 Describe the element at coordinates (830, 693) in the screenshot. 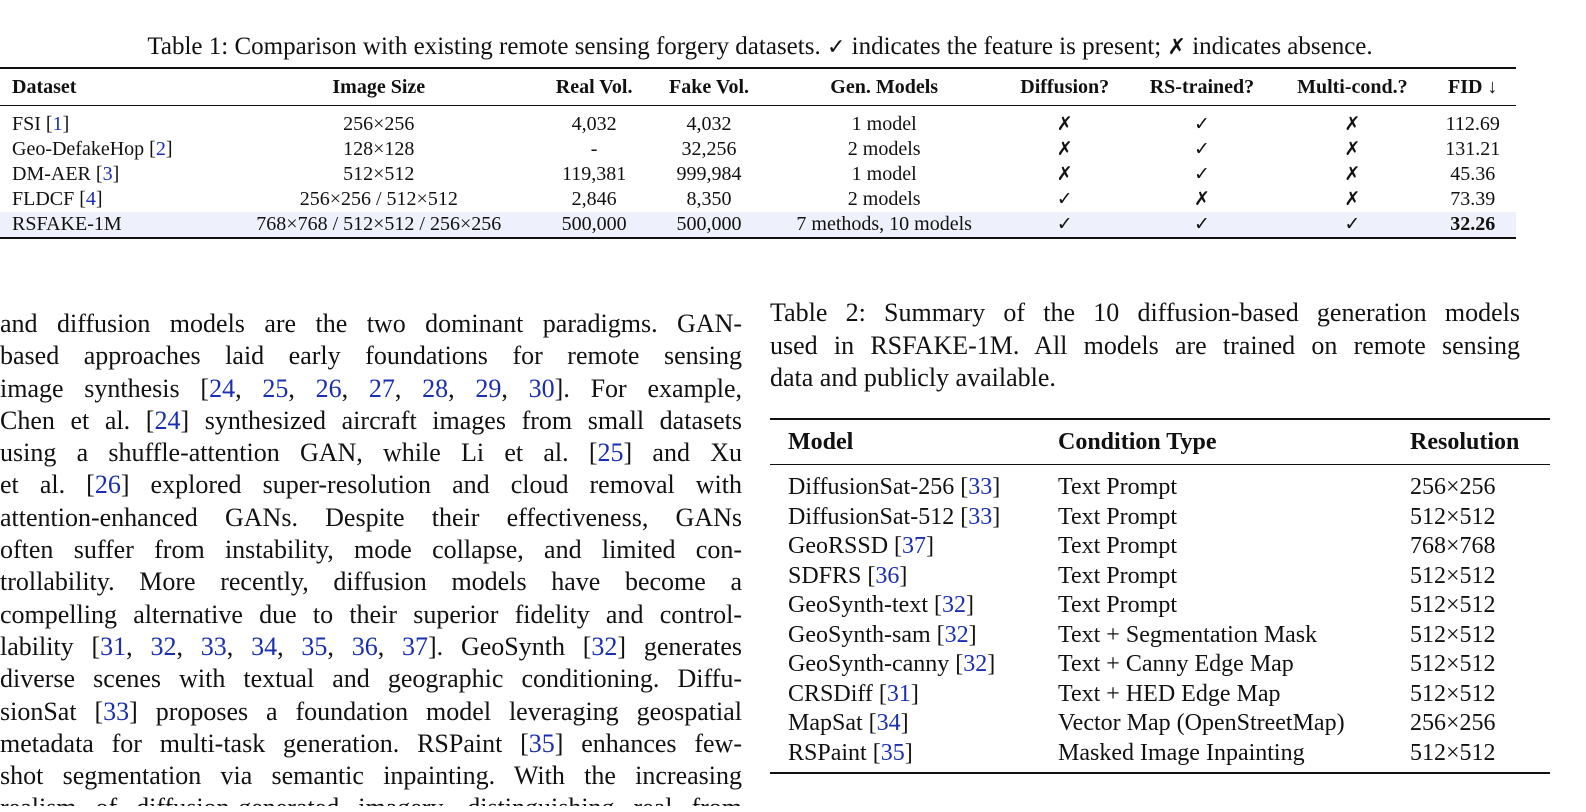

I see `model-name: CRSDiff` at that location.